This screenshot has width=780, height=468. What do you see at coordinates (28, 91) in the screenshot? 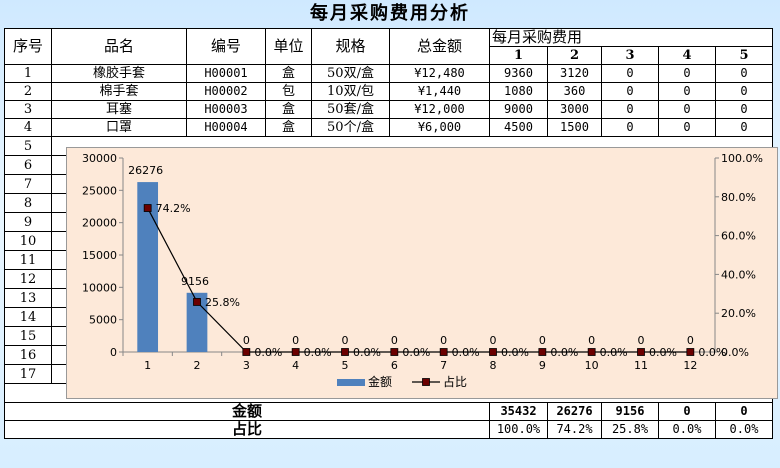
I see `cell-seq: 2` at bounding box center [28, 91].